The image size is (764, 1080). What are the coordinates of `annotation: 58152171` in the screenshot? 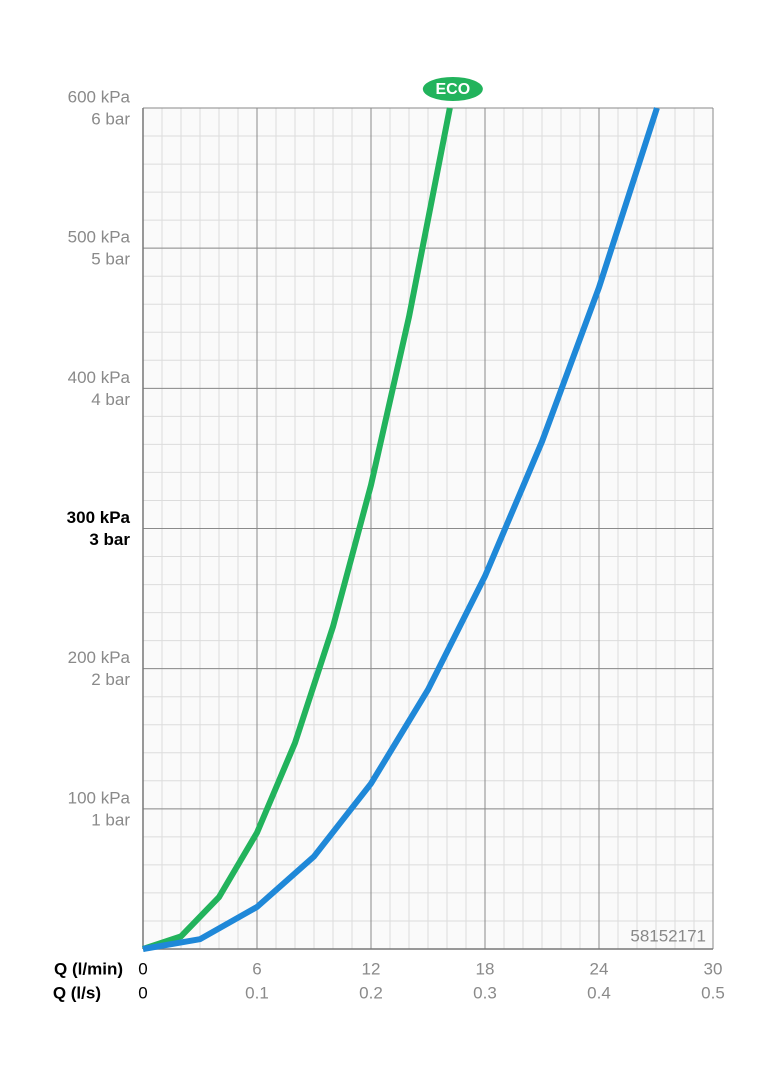 It's located at (668, 935).